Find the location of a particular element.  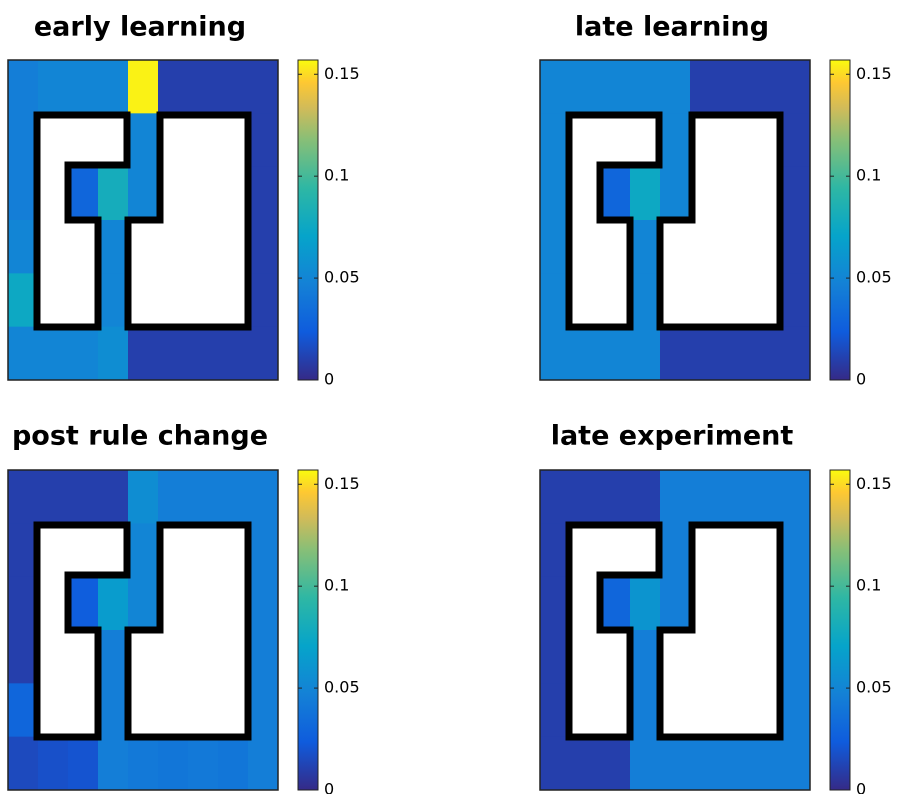

panel-title: post rule change is located at coordinates (140, 436).